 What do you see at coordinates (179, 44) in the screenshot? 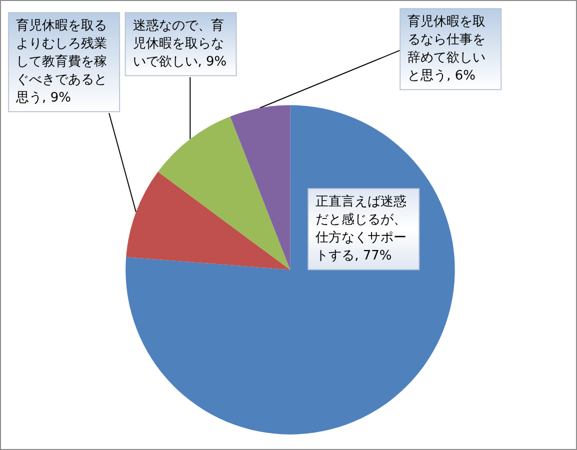
I see `slice-label: 迷惑なので、育児休暇を取らないで欲しい, 9%` at bounding box center [179, 44].